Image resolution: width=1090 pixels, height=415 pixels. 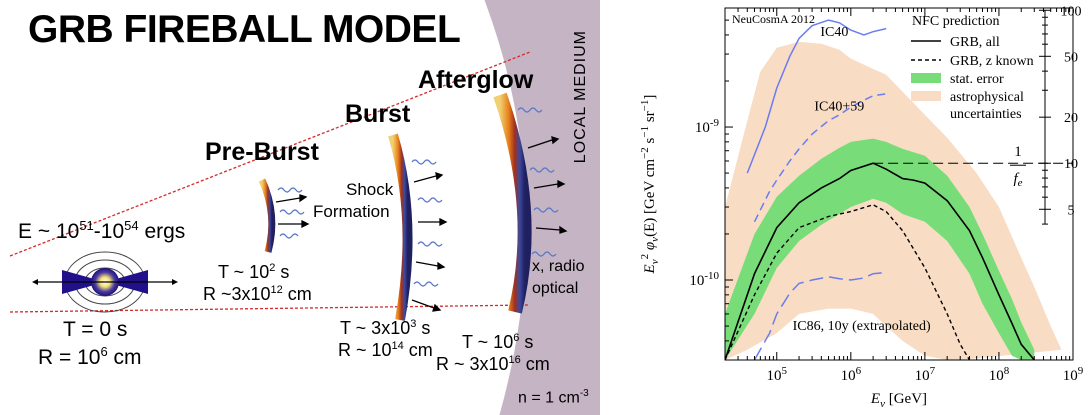 I want to click on formation-label: Formation, so click(x=351, y=211).